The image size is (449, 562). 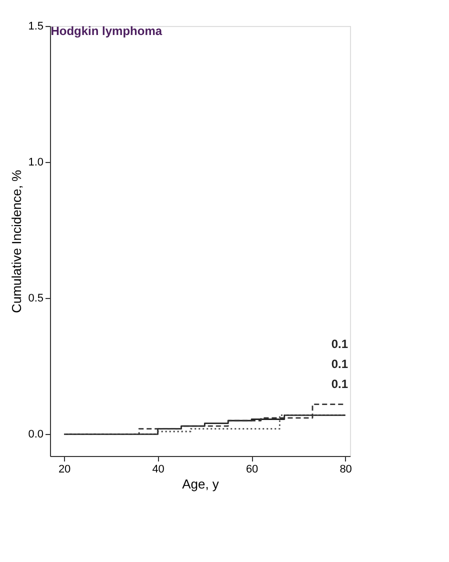 I want to click on x-tick-label: 20, so click(x=64, y=470).